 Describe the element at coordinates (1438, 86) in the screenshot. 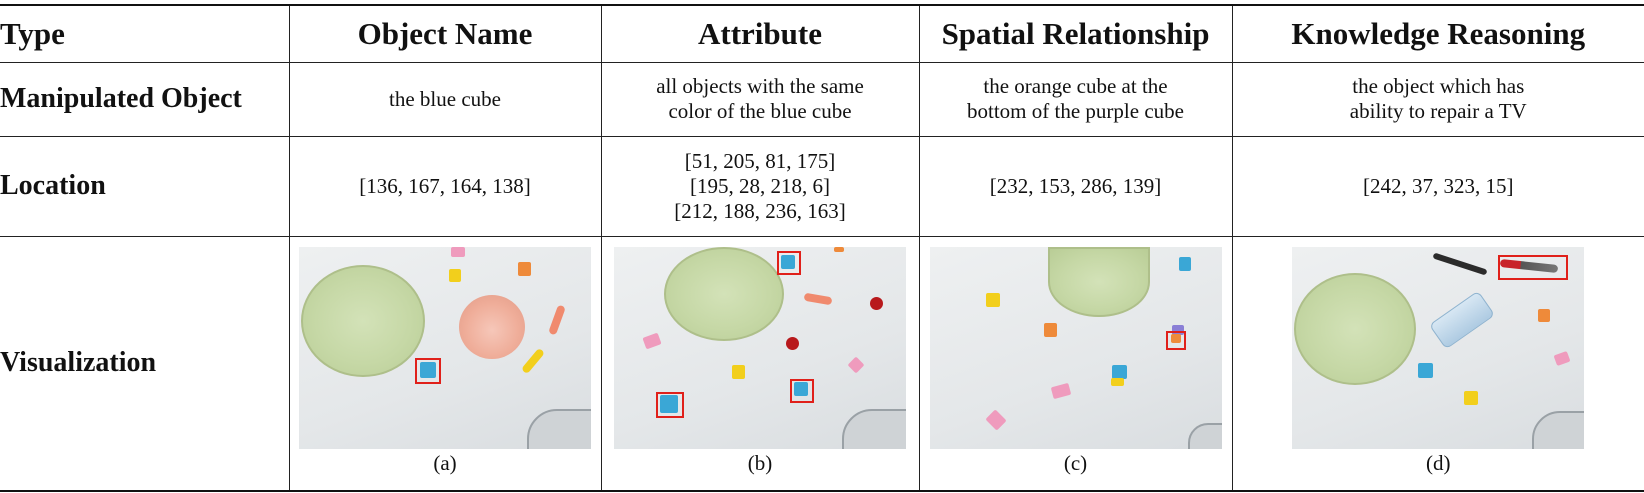

I see `text-line: the object which has` at that location.